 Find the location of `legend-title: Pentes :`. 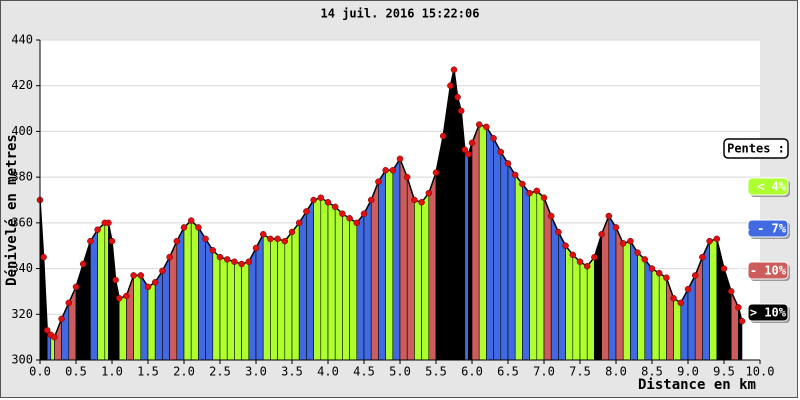

legend-title: Pentes : is located at coordinates (756, 149).